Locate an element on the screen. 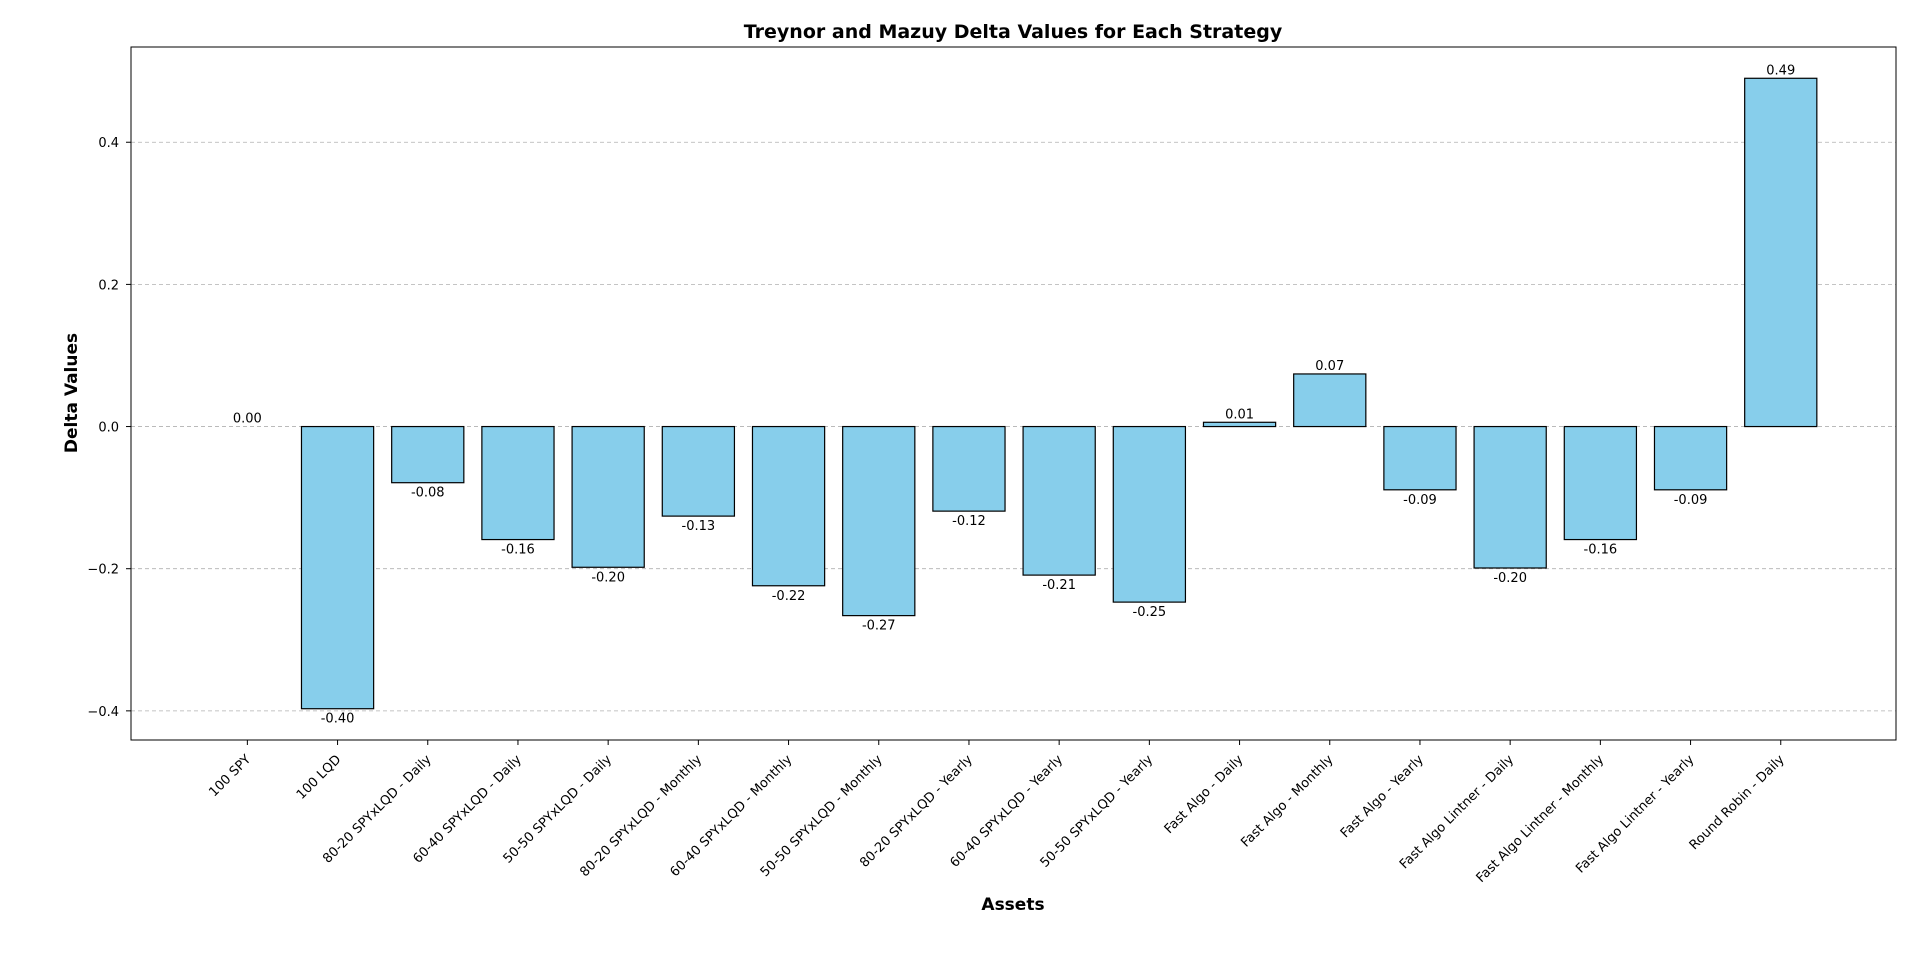 Image resolution: width=1920 pixels, height=969 pixels. y-tick-label: 0.4 is located at coordinates (108, 143).